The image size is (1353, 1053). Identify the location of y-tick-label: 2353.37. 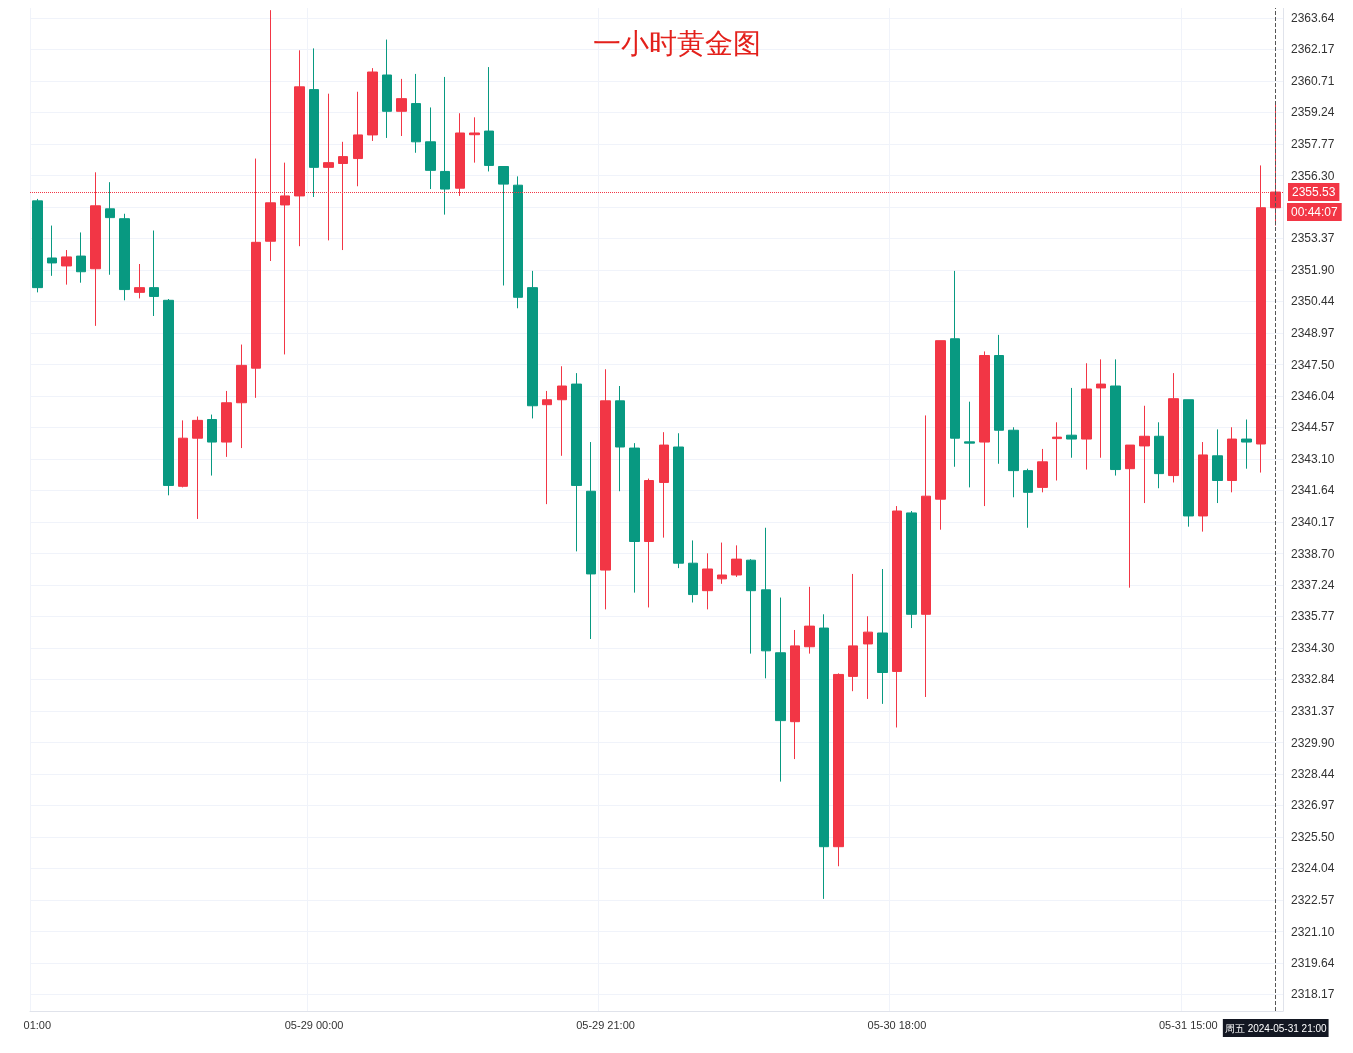
(1313, 238).